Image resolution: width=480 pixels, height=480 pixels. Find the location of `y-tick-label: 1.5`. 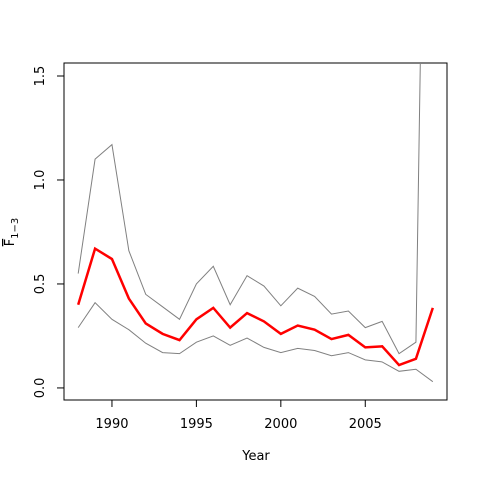

y-tick-label: 1.5 is located at coordinates (40, 76).